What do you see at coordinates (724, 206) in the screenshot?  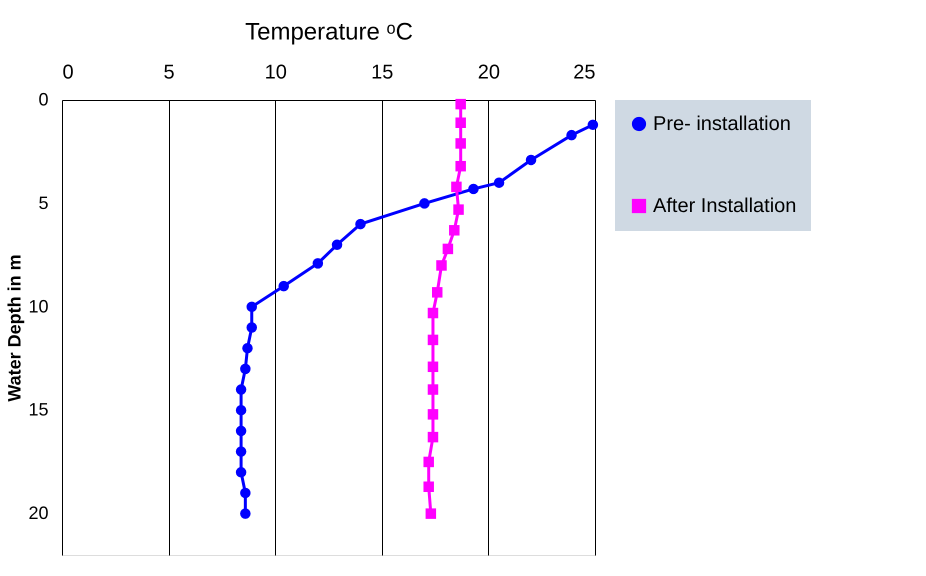 I see `legend-label: After Installation` at bounding box center [724, 206].